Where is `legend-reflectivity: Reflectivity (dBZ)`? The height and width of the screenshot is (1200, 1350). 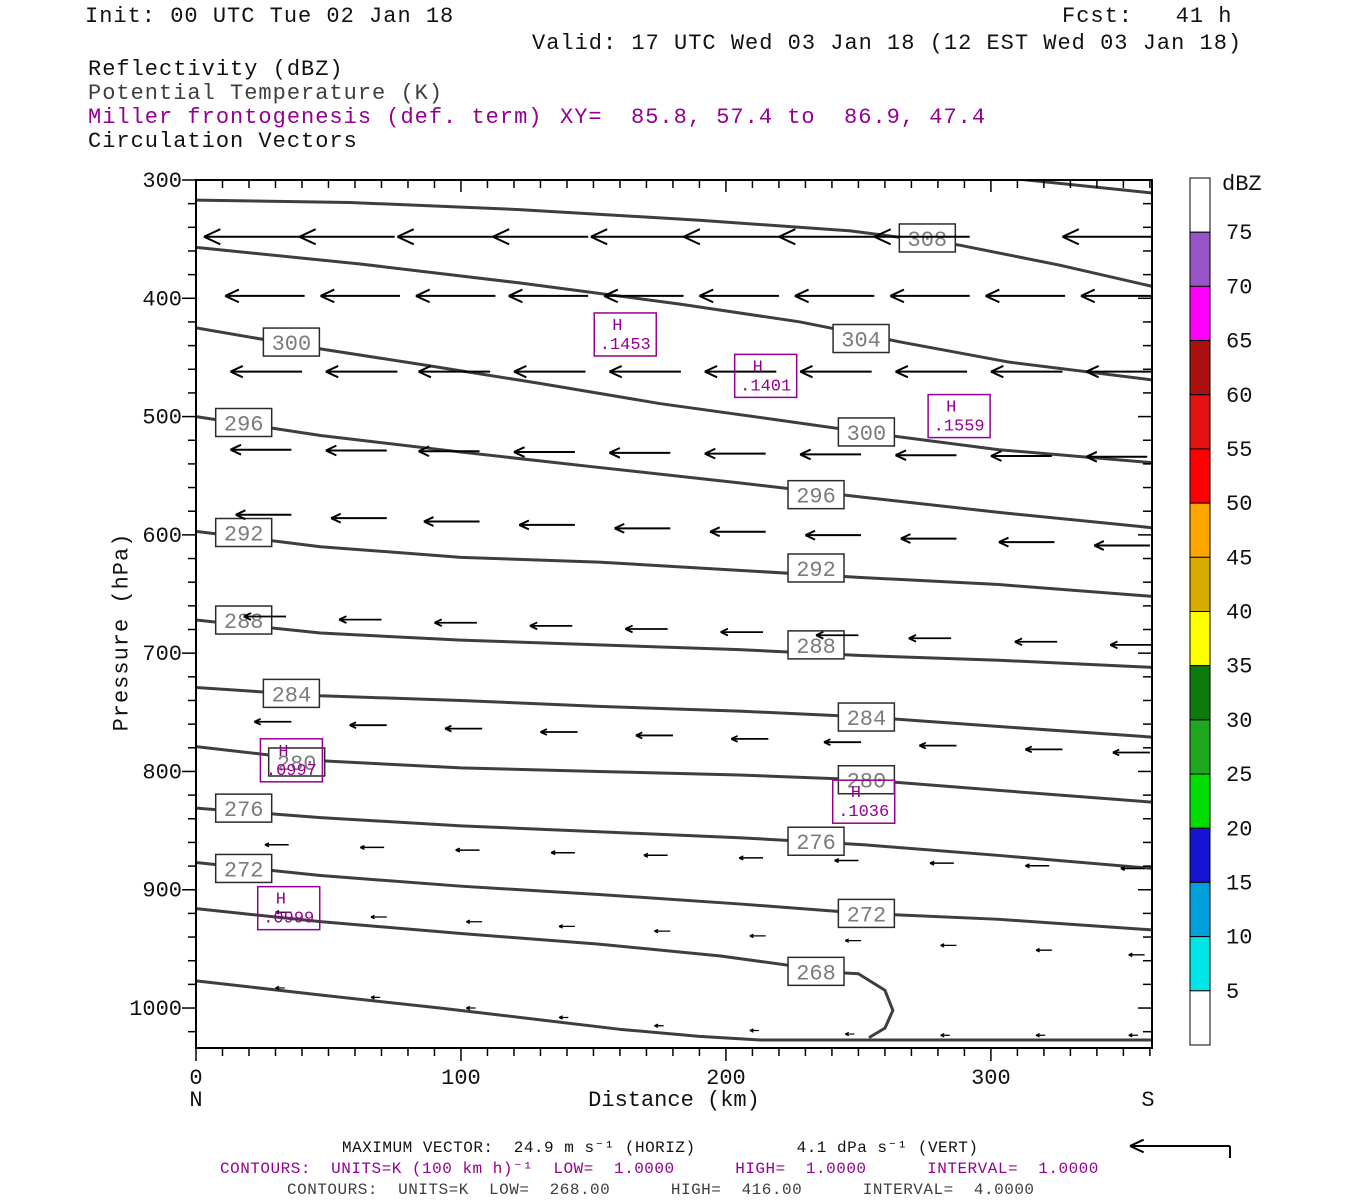 legend-reflectivity: Reflectivity (dBZ) is located at coordinates (216, 69).